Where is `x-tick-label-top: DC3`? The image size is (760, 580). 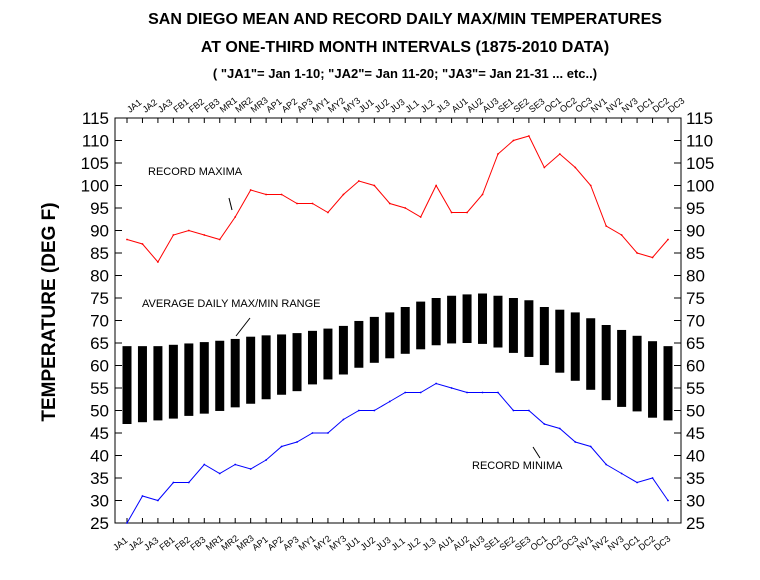
x-tick-label-top: DC3 is located at coordinates (676, 105).